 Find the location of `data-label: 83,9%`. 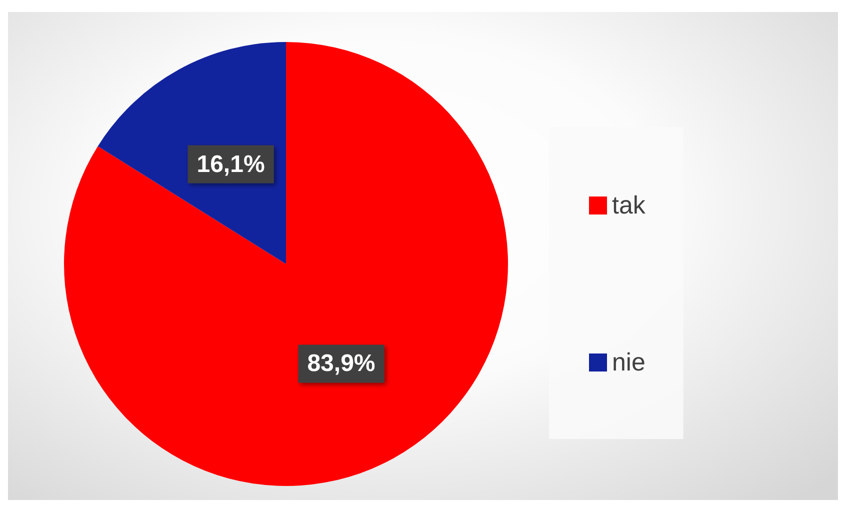

data-label: 83,9% is located at coordinates (341, 364).